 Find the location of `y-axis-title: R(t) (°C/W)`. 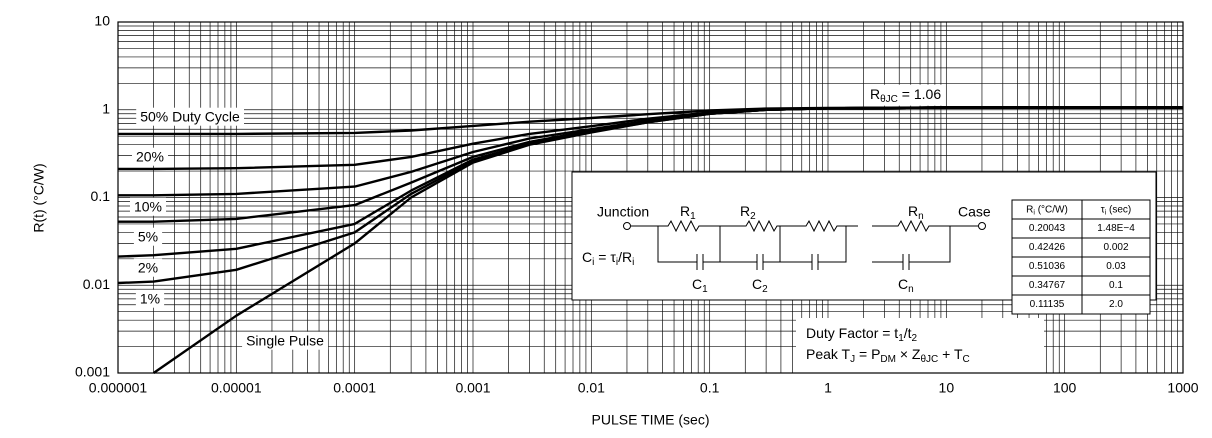

y-axis-title: R(t) (°C/W) is located at coordinates (39, 197).